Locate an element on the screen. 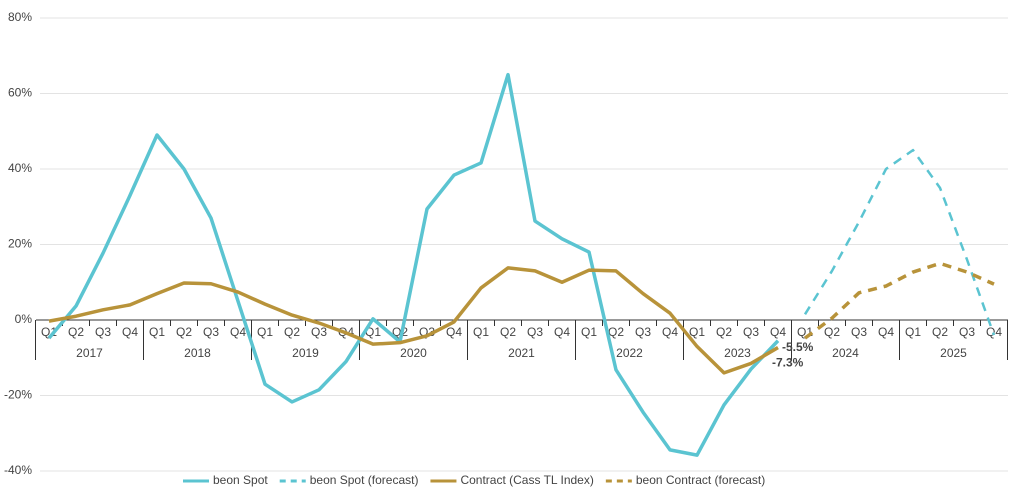 This screenshot has width=1024, height=496. data-label: -7.3% is located at coordinates (788, 363).